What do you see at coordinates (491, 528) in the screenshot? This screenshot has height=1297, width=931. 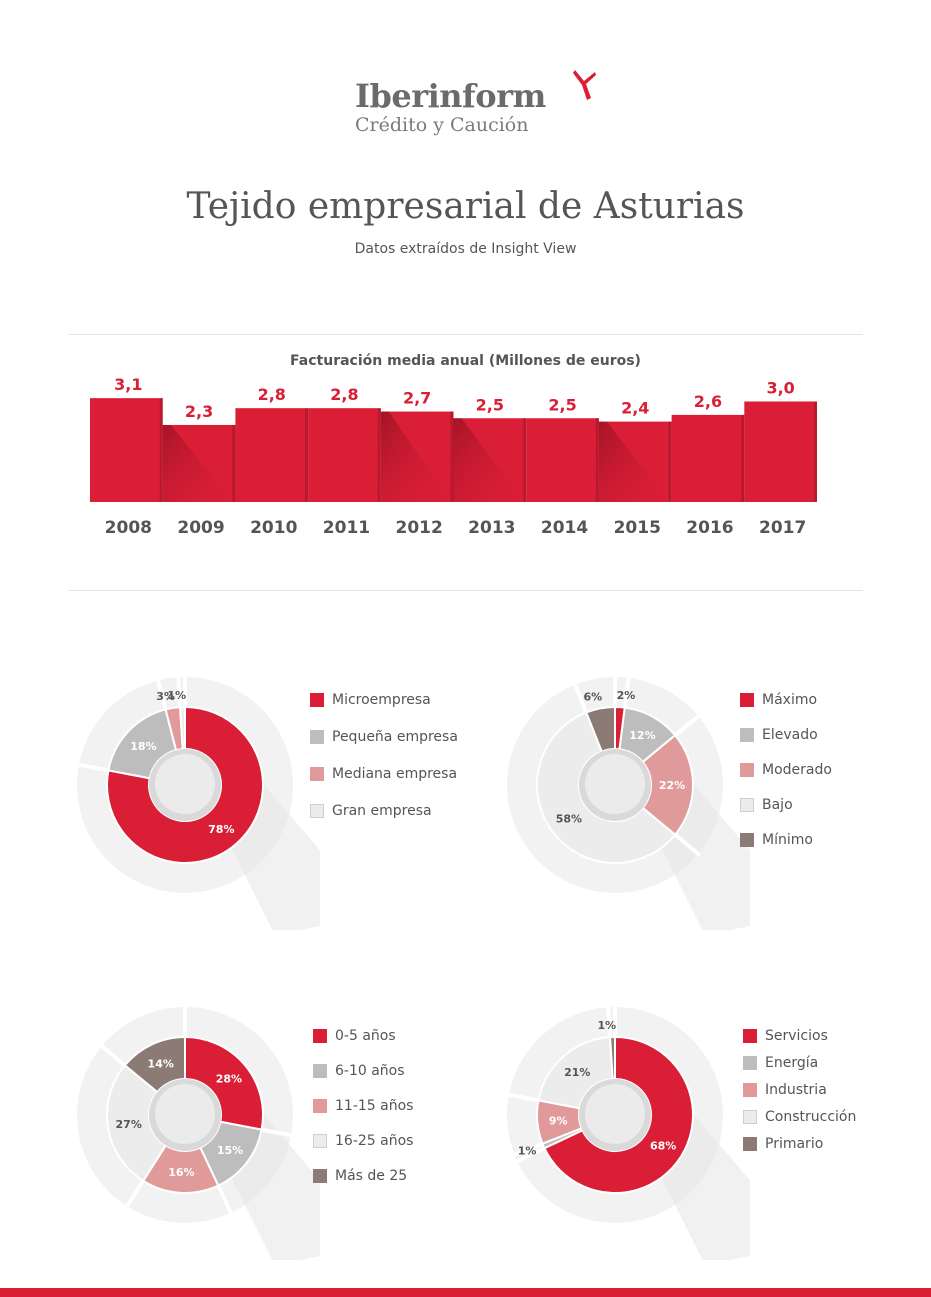 I see `bar-category-label: 2013` at bounding box center [491, 528].